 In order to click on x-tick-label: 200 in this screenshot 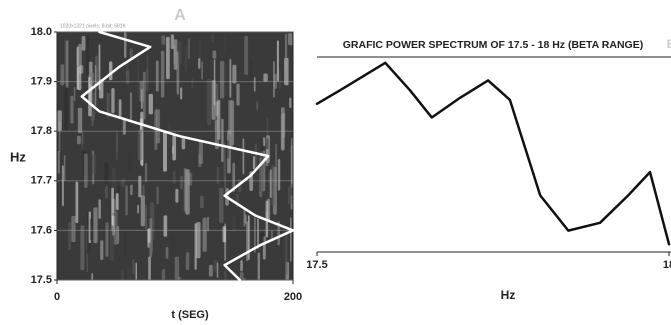, I will do `click(293, 297)`.